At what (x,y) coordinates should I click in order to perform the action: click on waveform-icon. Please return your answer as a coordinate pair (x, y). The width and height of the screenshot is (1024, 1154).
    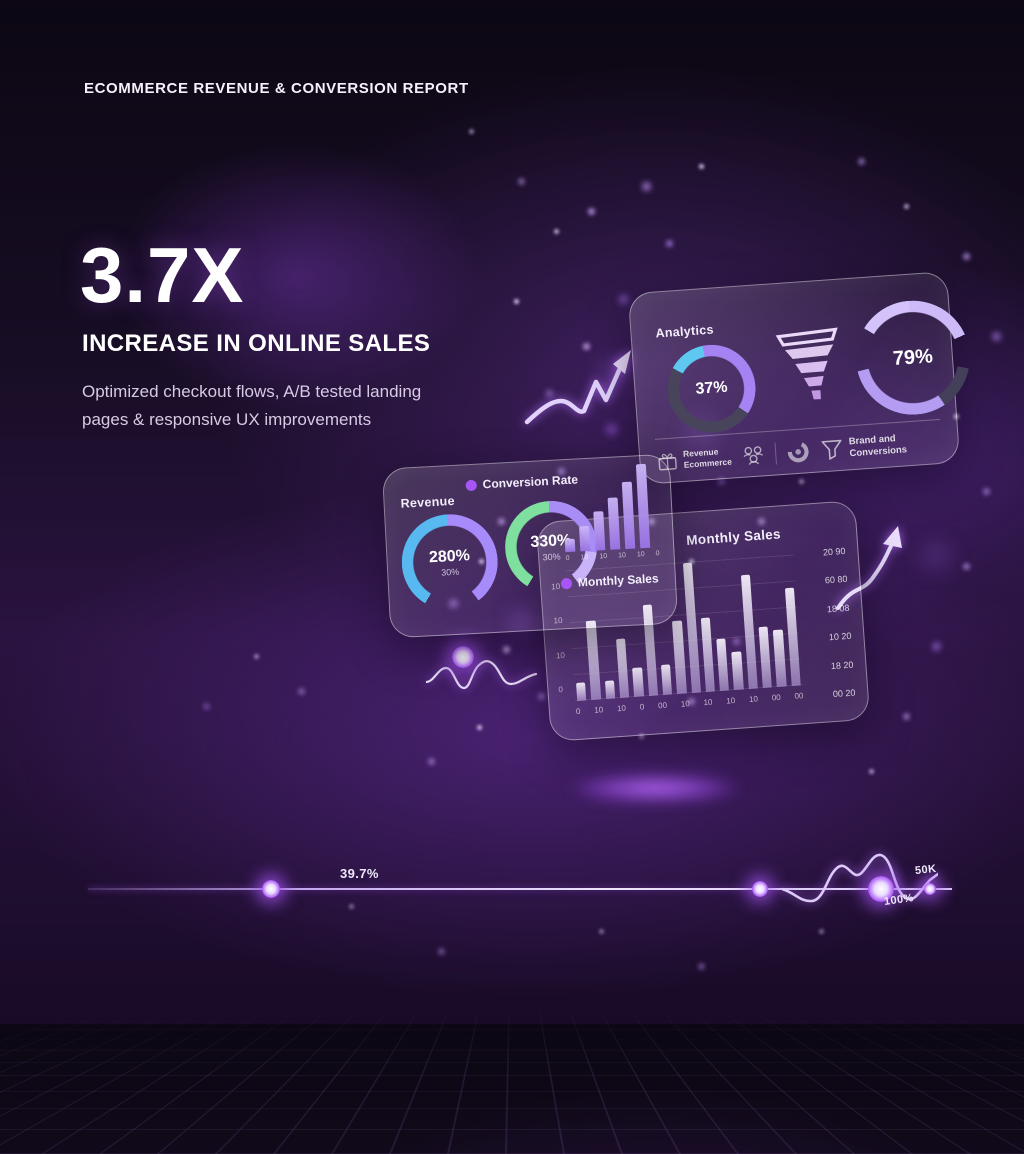
    Looking at the image, I should click on (482, 675).